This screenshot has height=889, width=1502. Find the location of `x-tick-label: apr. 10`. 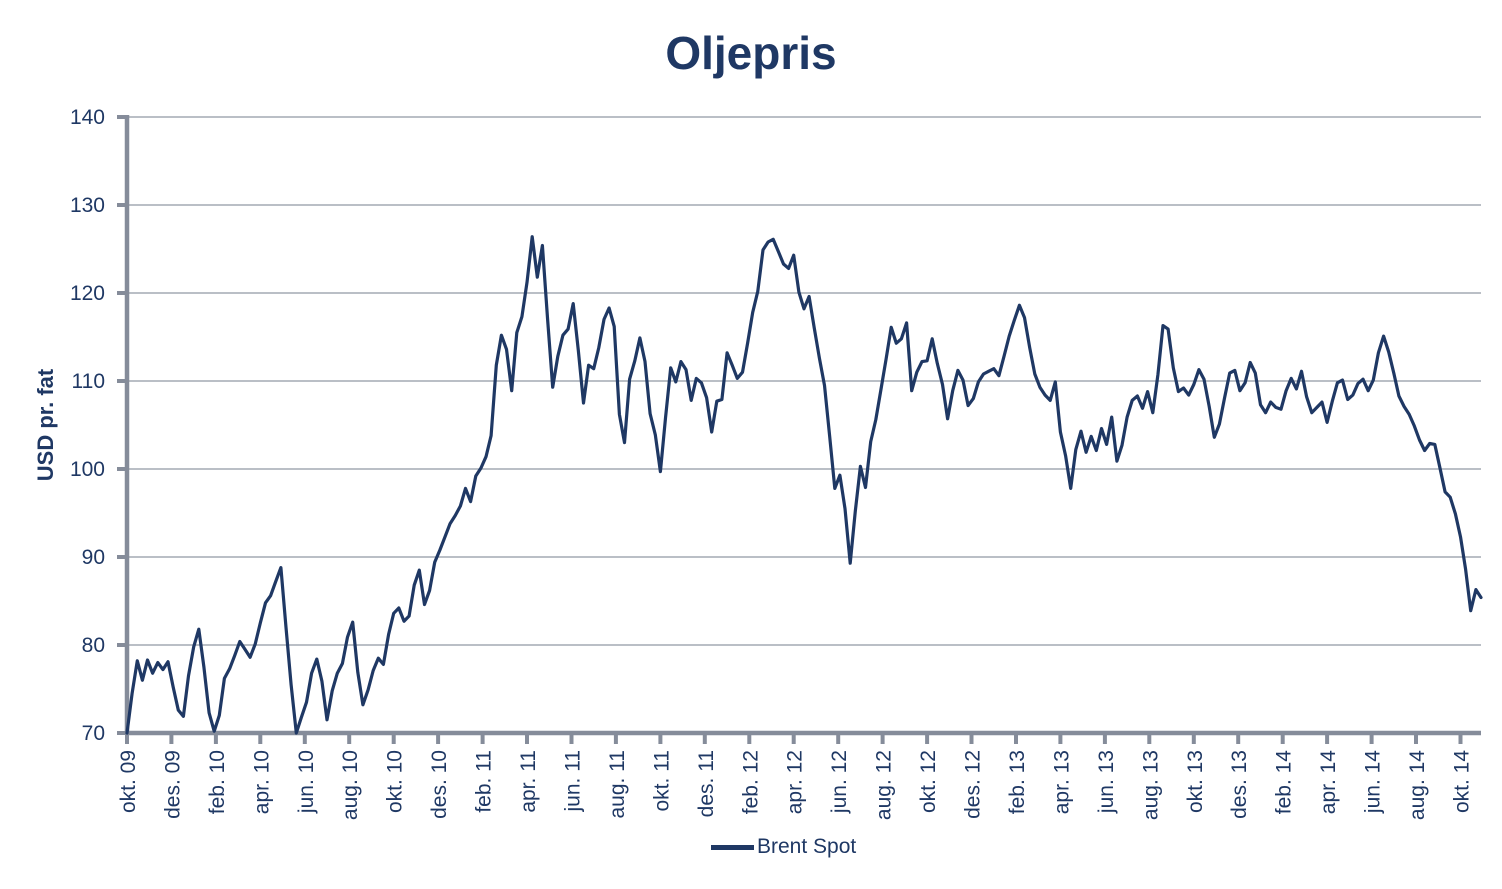

x-tick-label: apr. 10 is located at coordinates (261, 782).